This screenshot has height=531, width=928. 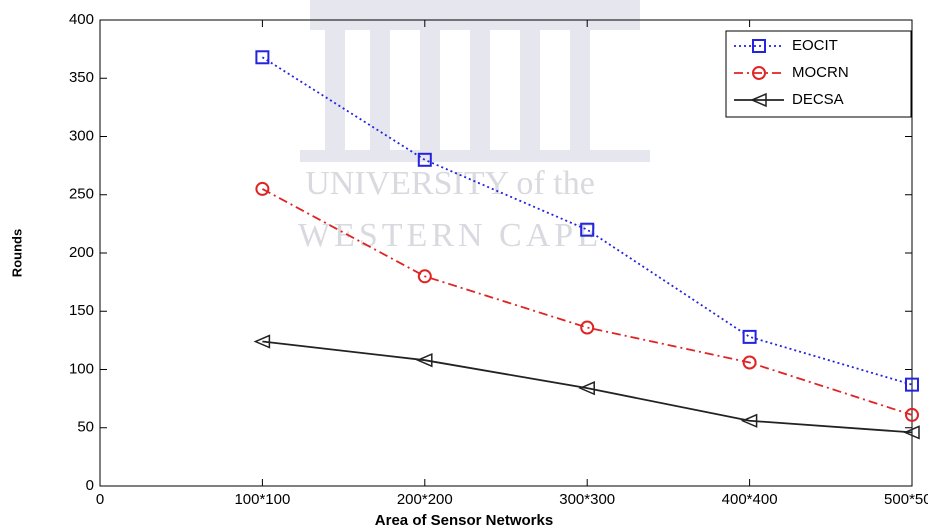 What do you see at coordinates (81, 77) in the screenshot?
I see `y-tick-label: 350` at bounding box center [81, 77].